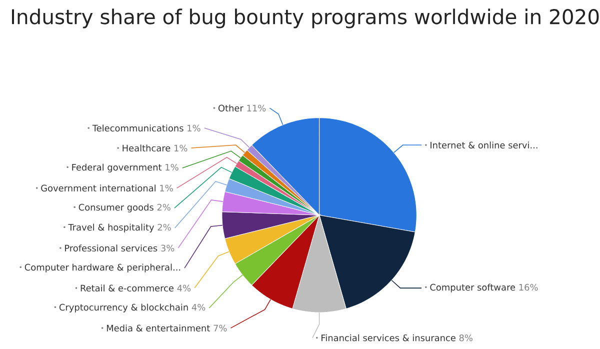 The height and width of the screenshot is (349, 600). Describe the element at coordinates (127, 288) in the screenshot. I see `slice-label: Retail & e-commerce` at that location.